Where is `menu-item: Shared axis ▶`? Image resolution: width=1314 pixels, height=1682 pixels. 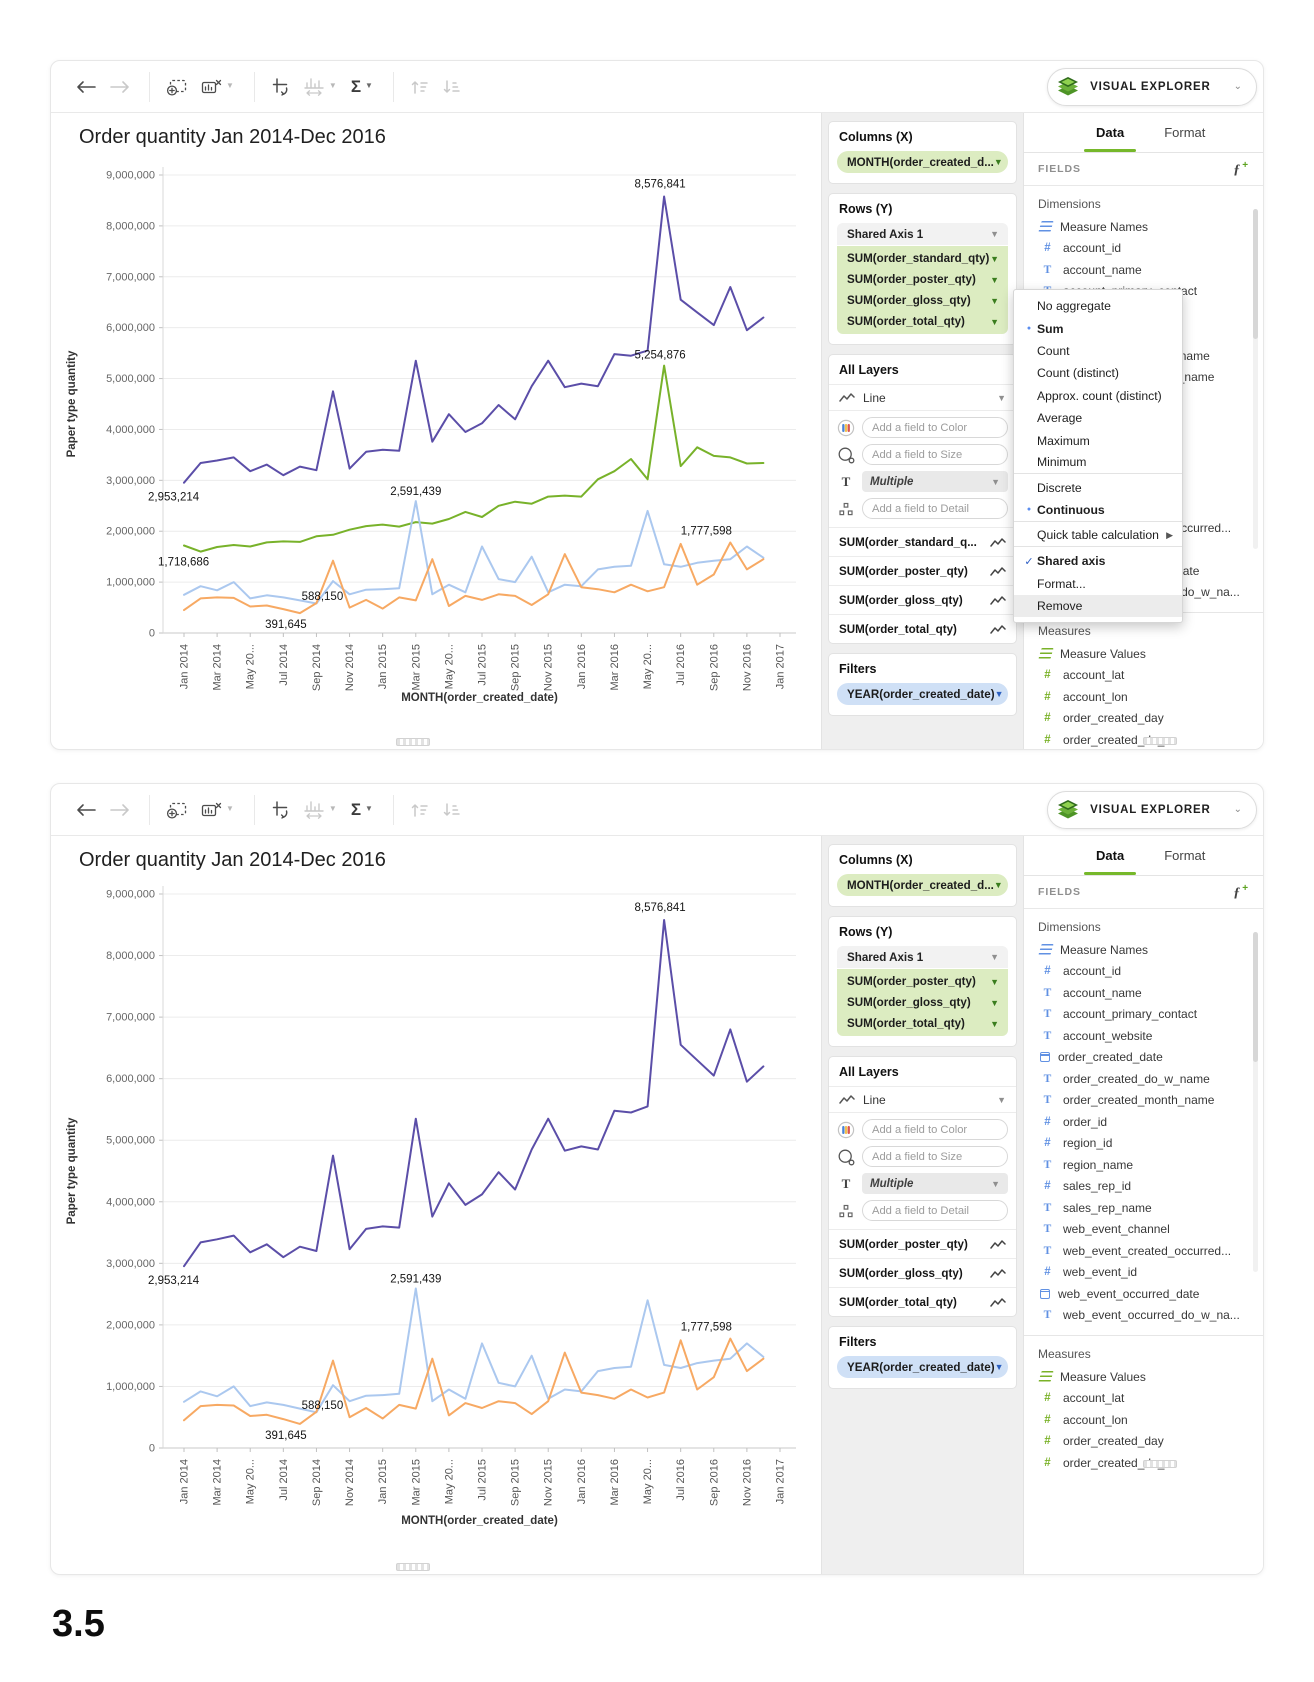
menu-item: Shared axis ▶ is located at coordinates (1098, 561).